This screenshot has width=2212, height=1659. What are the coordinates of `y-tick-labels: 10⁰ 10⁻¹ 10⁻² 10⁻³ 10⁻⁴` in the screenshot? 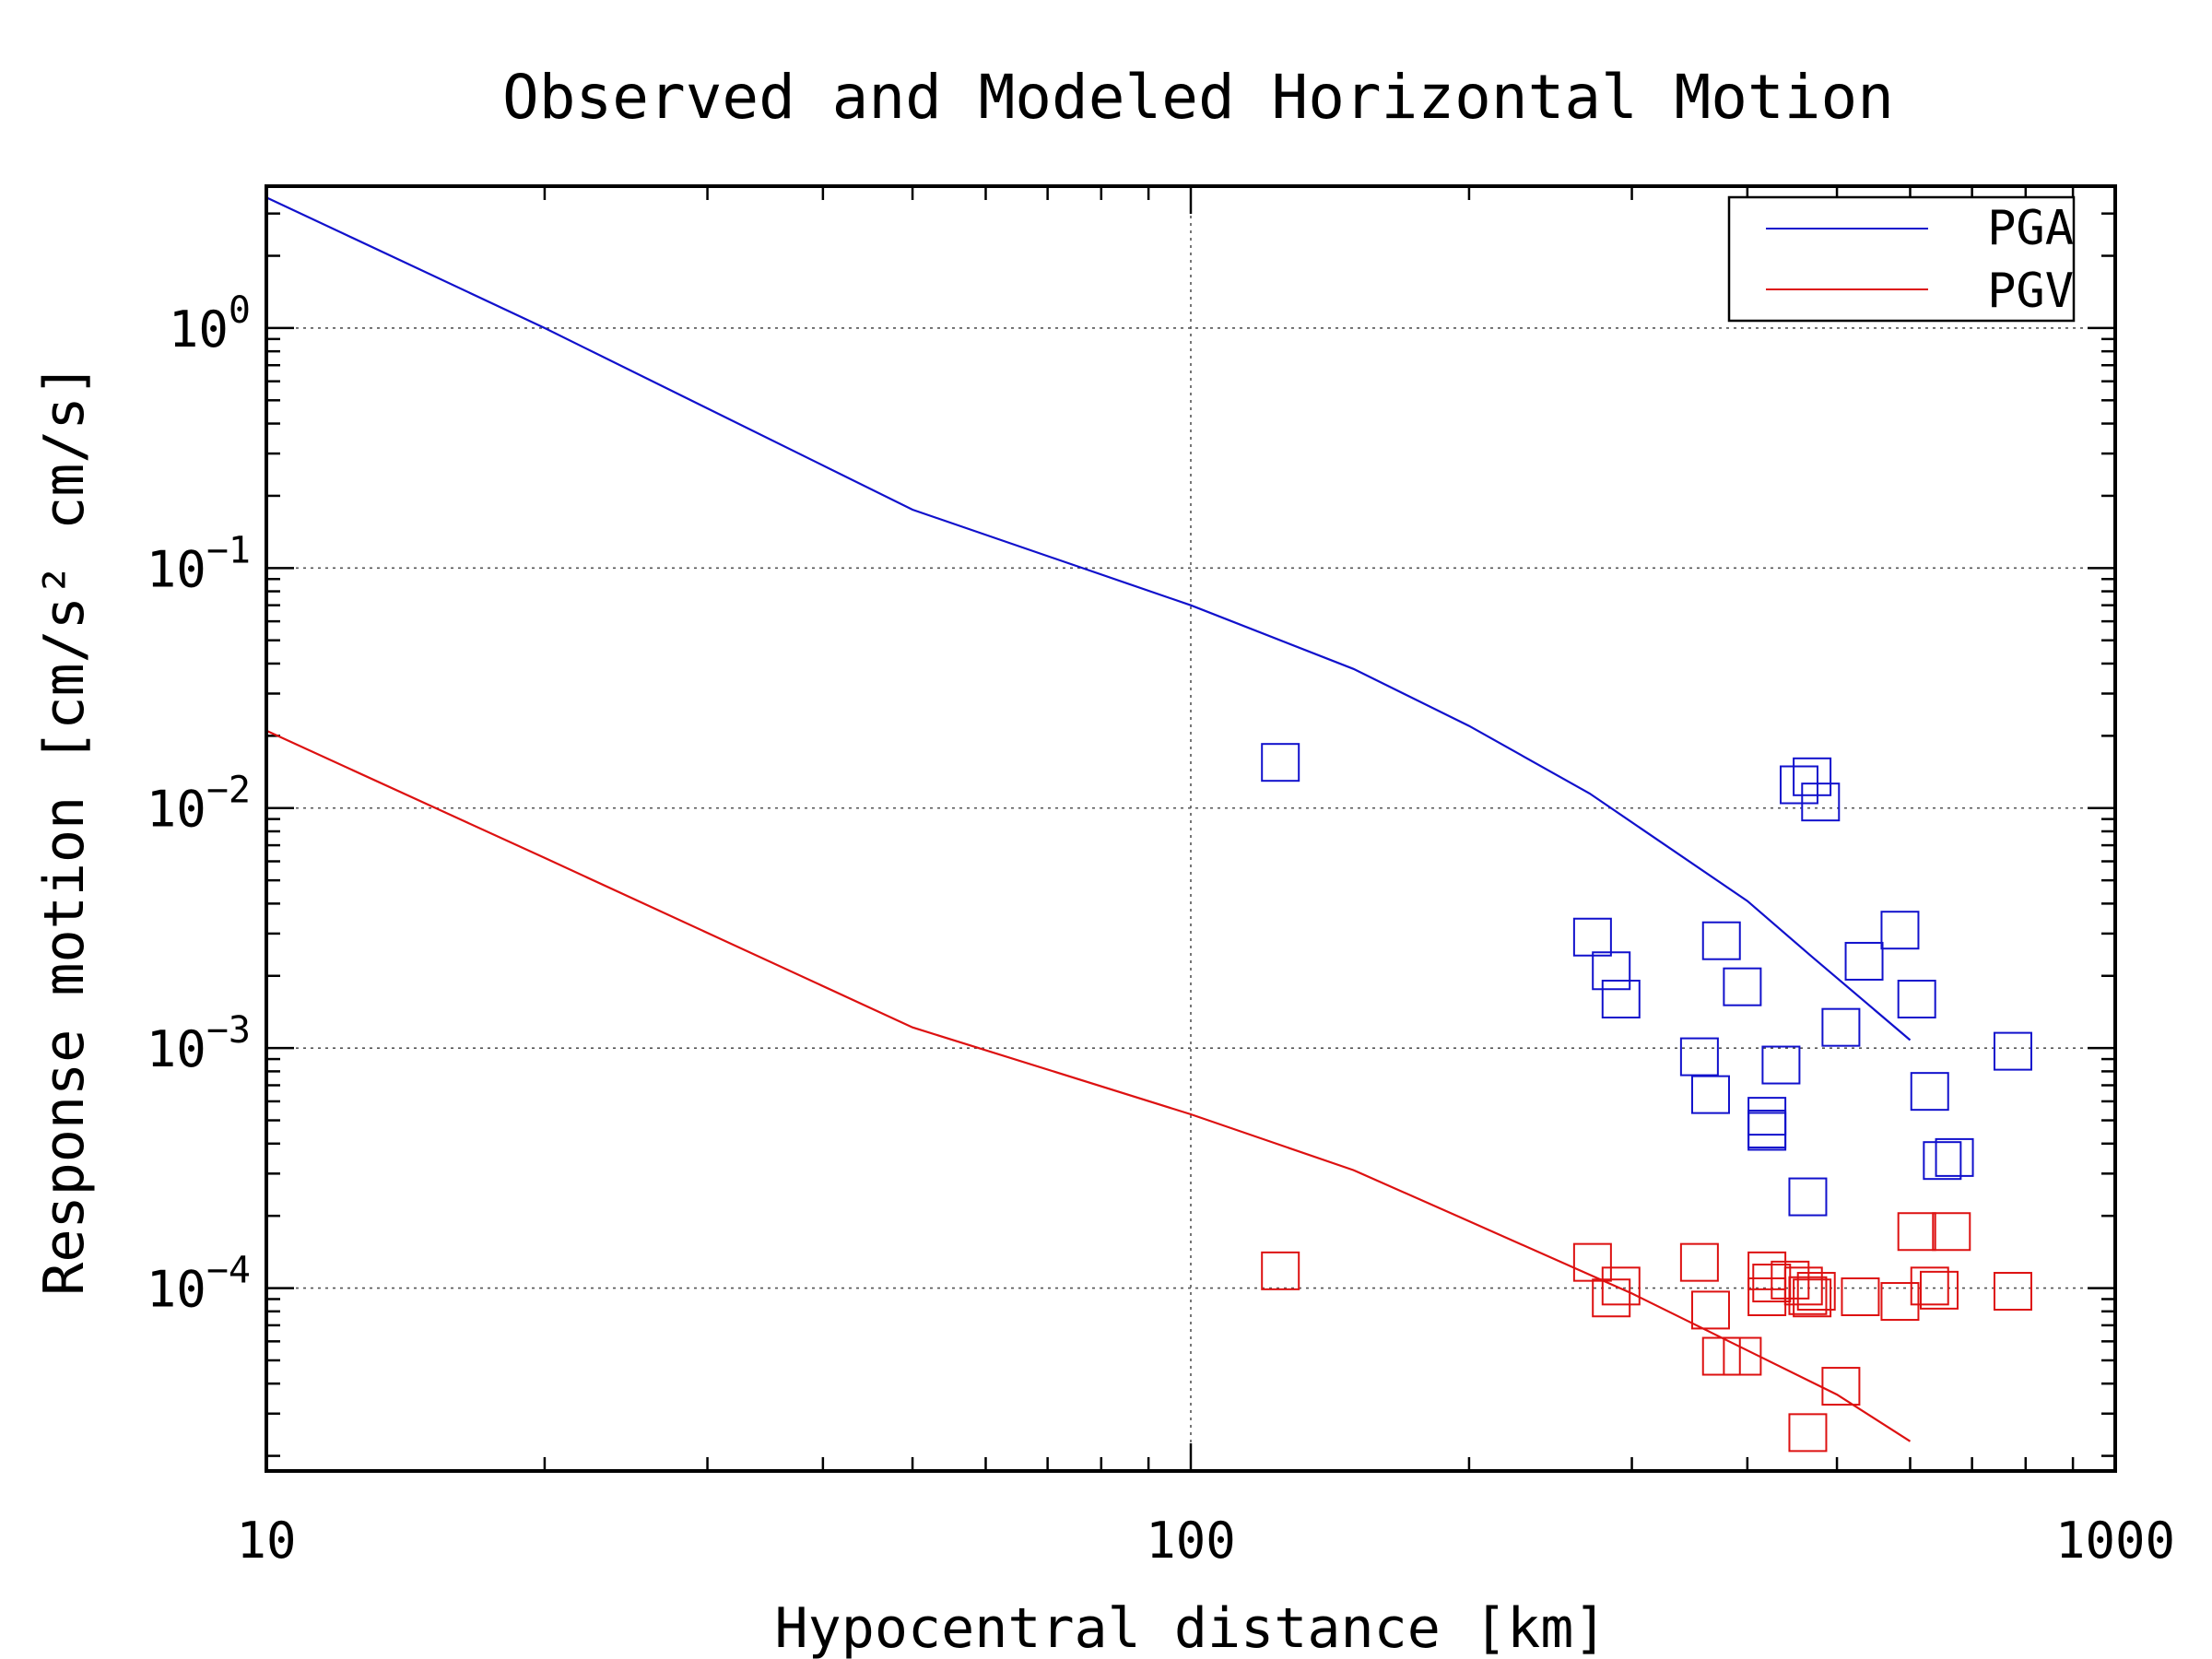 It's located at (199, 804).